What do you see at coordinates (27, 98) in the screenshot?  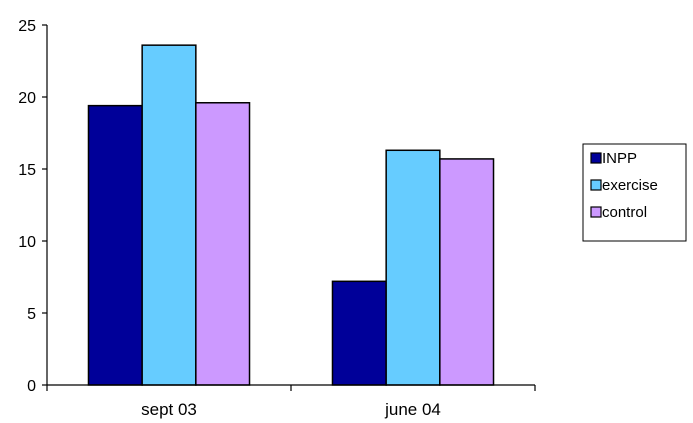 I see `y-tick-label: 20` at bounding box center [27, 98].